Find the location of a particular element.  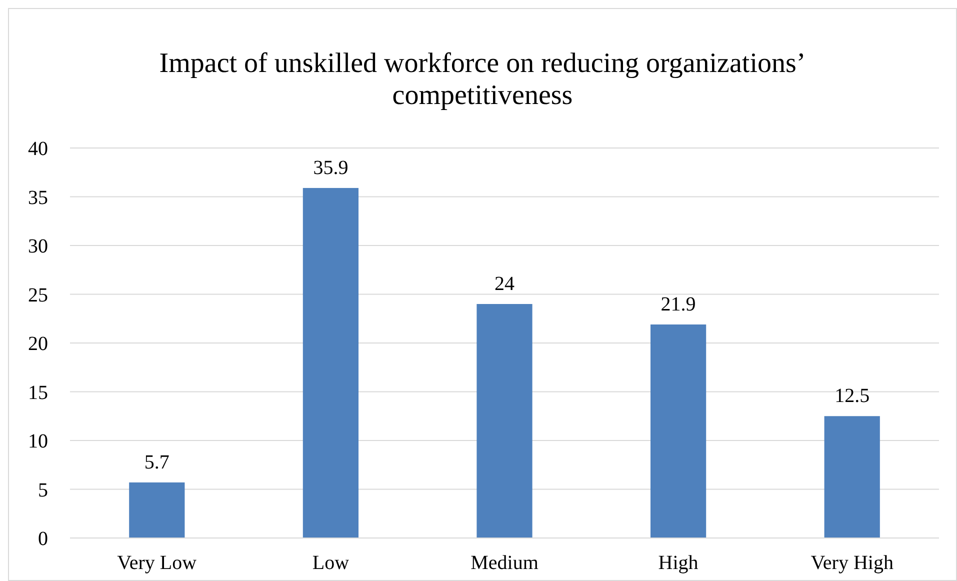

y-tick-label: 5 is located at coordinates (43, 490).